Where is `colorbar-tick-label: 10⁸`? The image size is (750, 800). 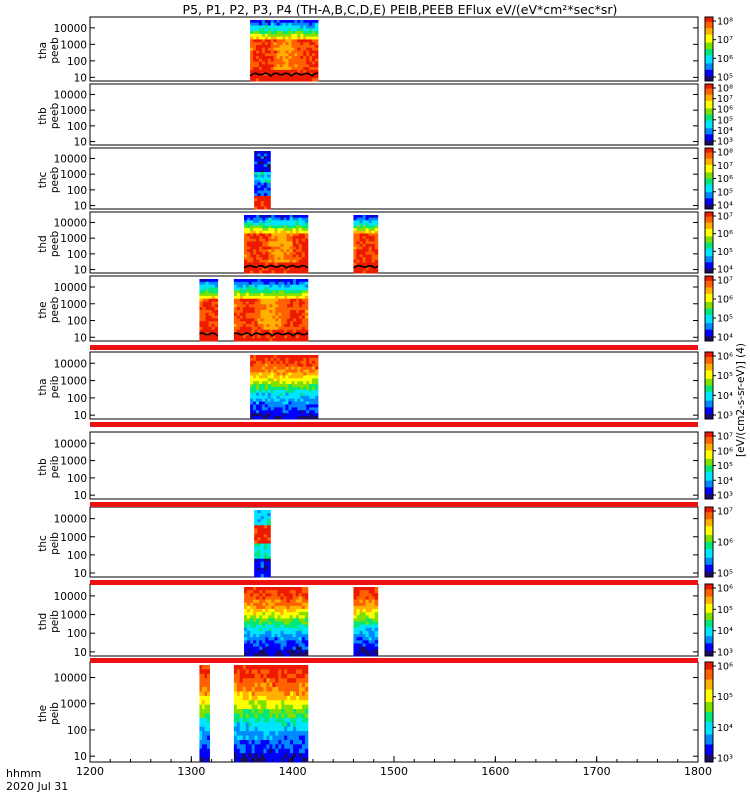 colorbar-tick-label: 10⁸ is located at coordinates (725, 153).